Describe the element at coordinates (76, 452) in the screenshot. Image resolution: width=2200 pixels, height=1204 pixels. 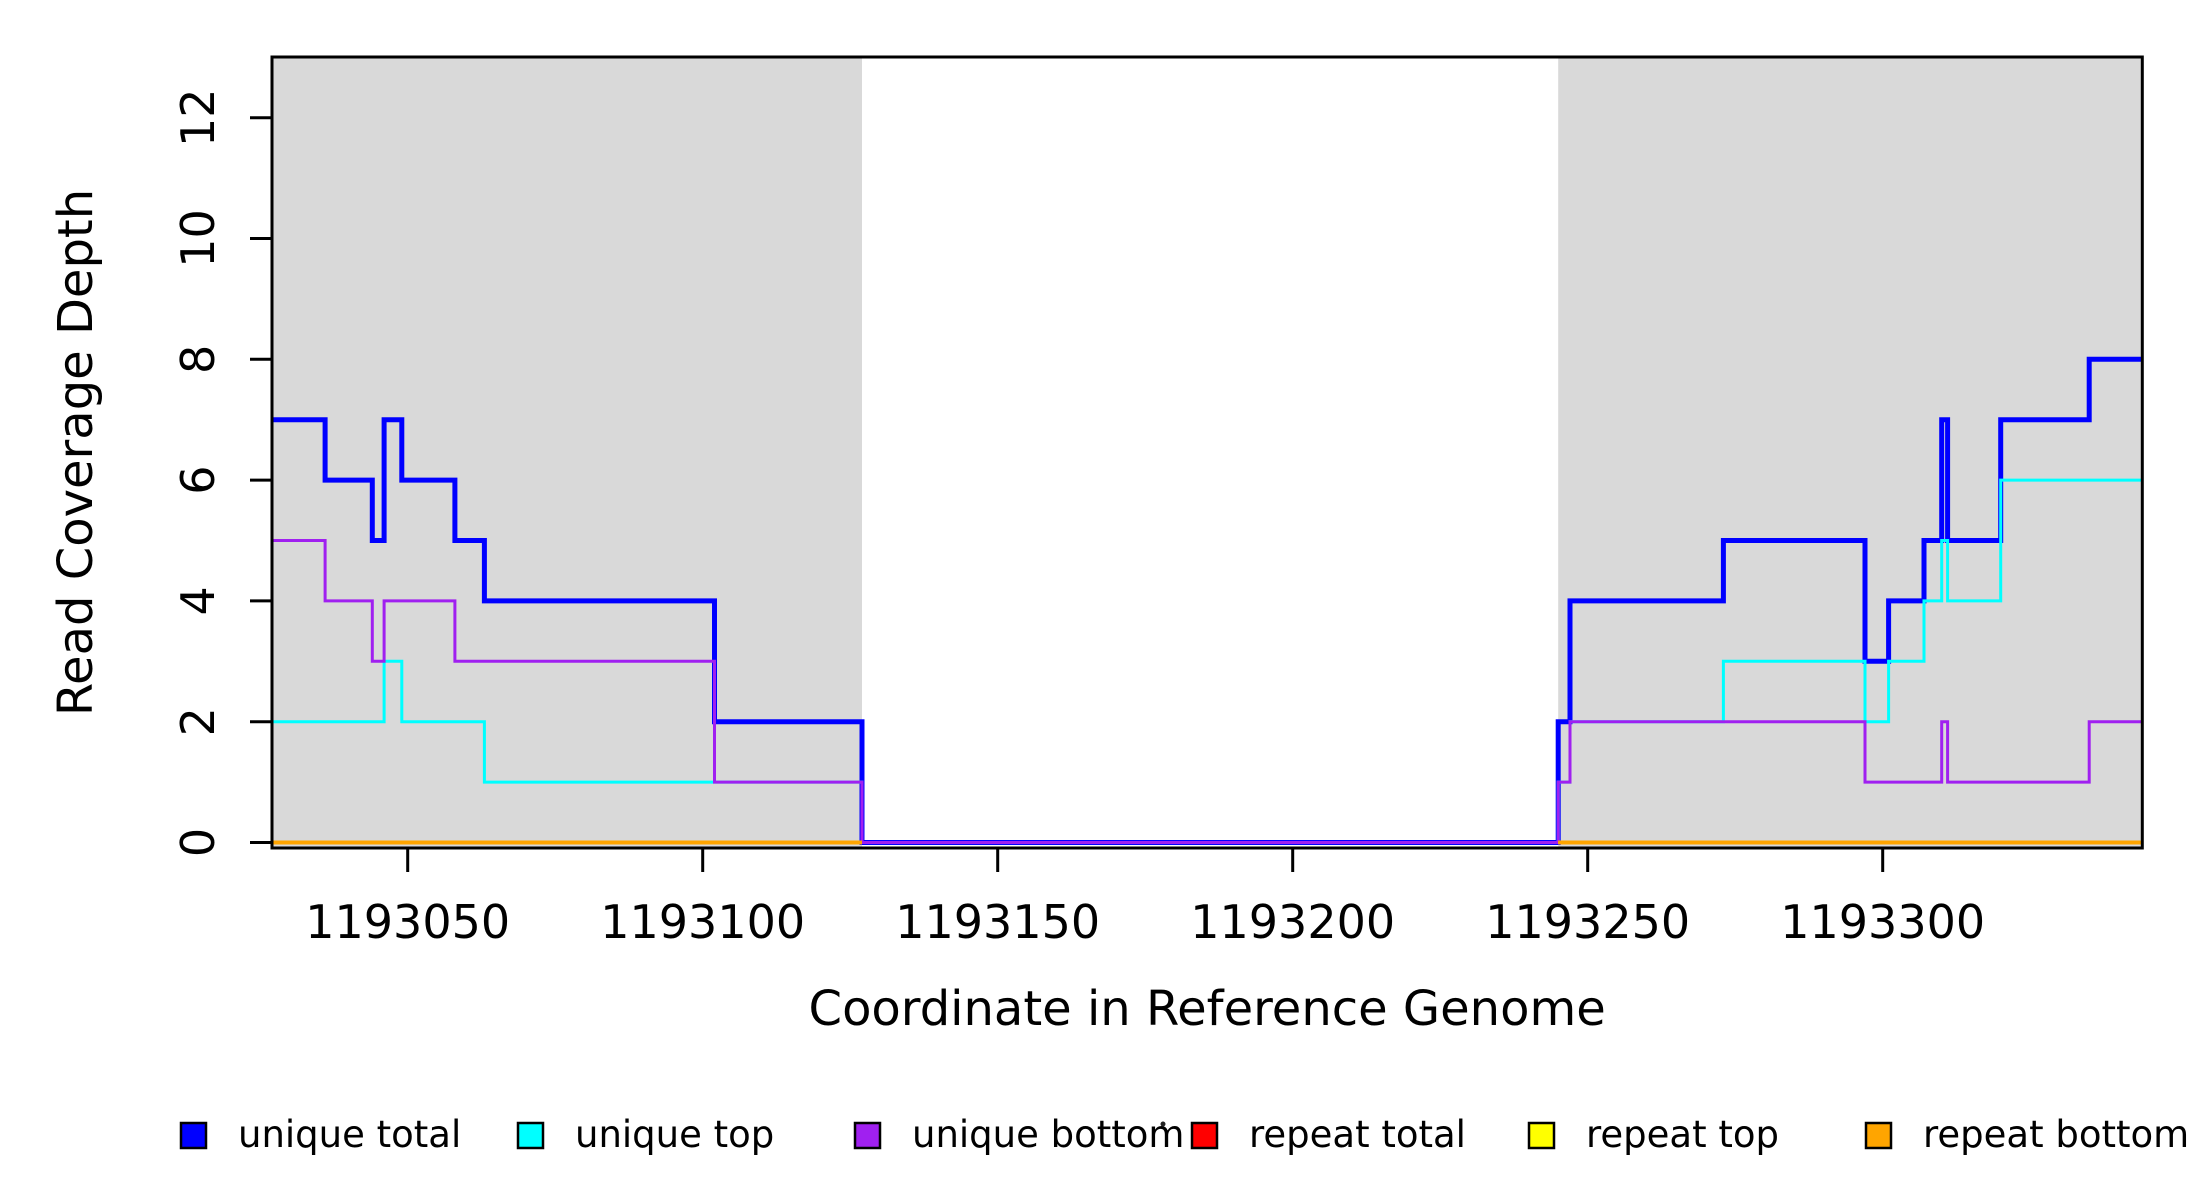
I see `y-axis-title: Read Coverage Depth` at that location.